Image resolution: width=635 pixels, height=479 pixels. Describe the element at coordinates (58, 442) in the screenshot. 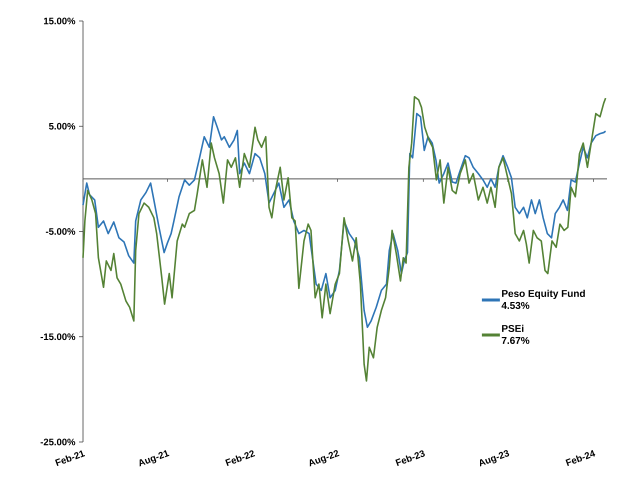

I see `y-tick-label: -25.00%` at that location.